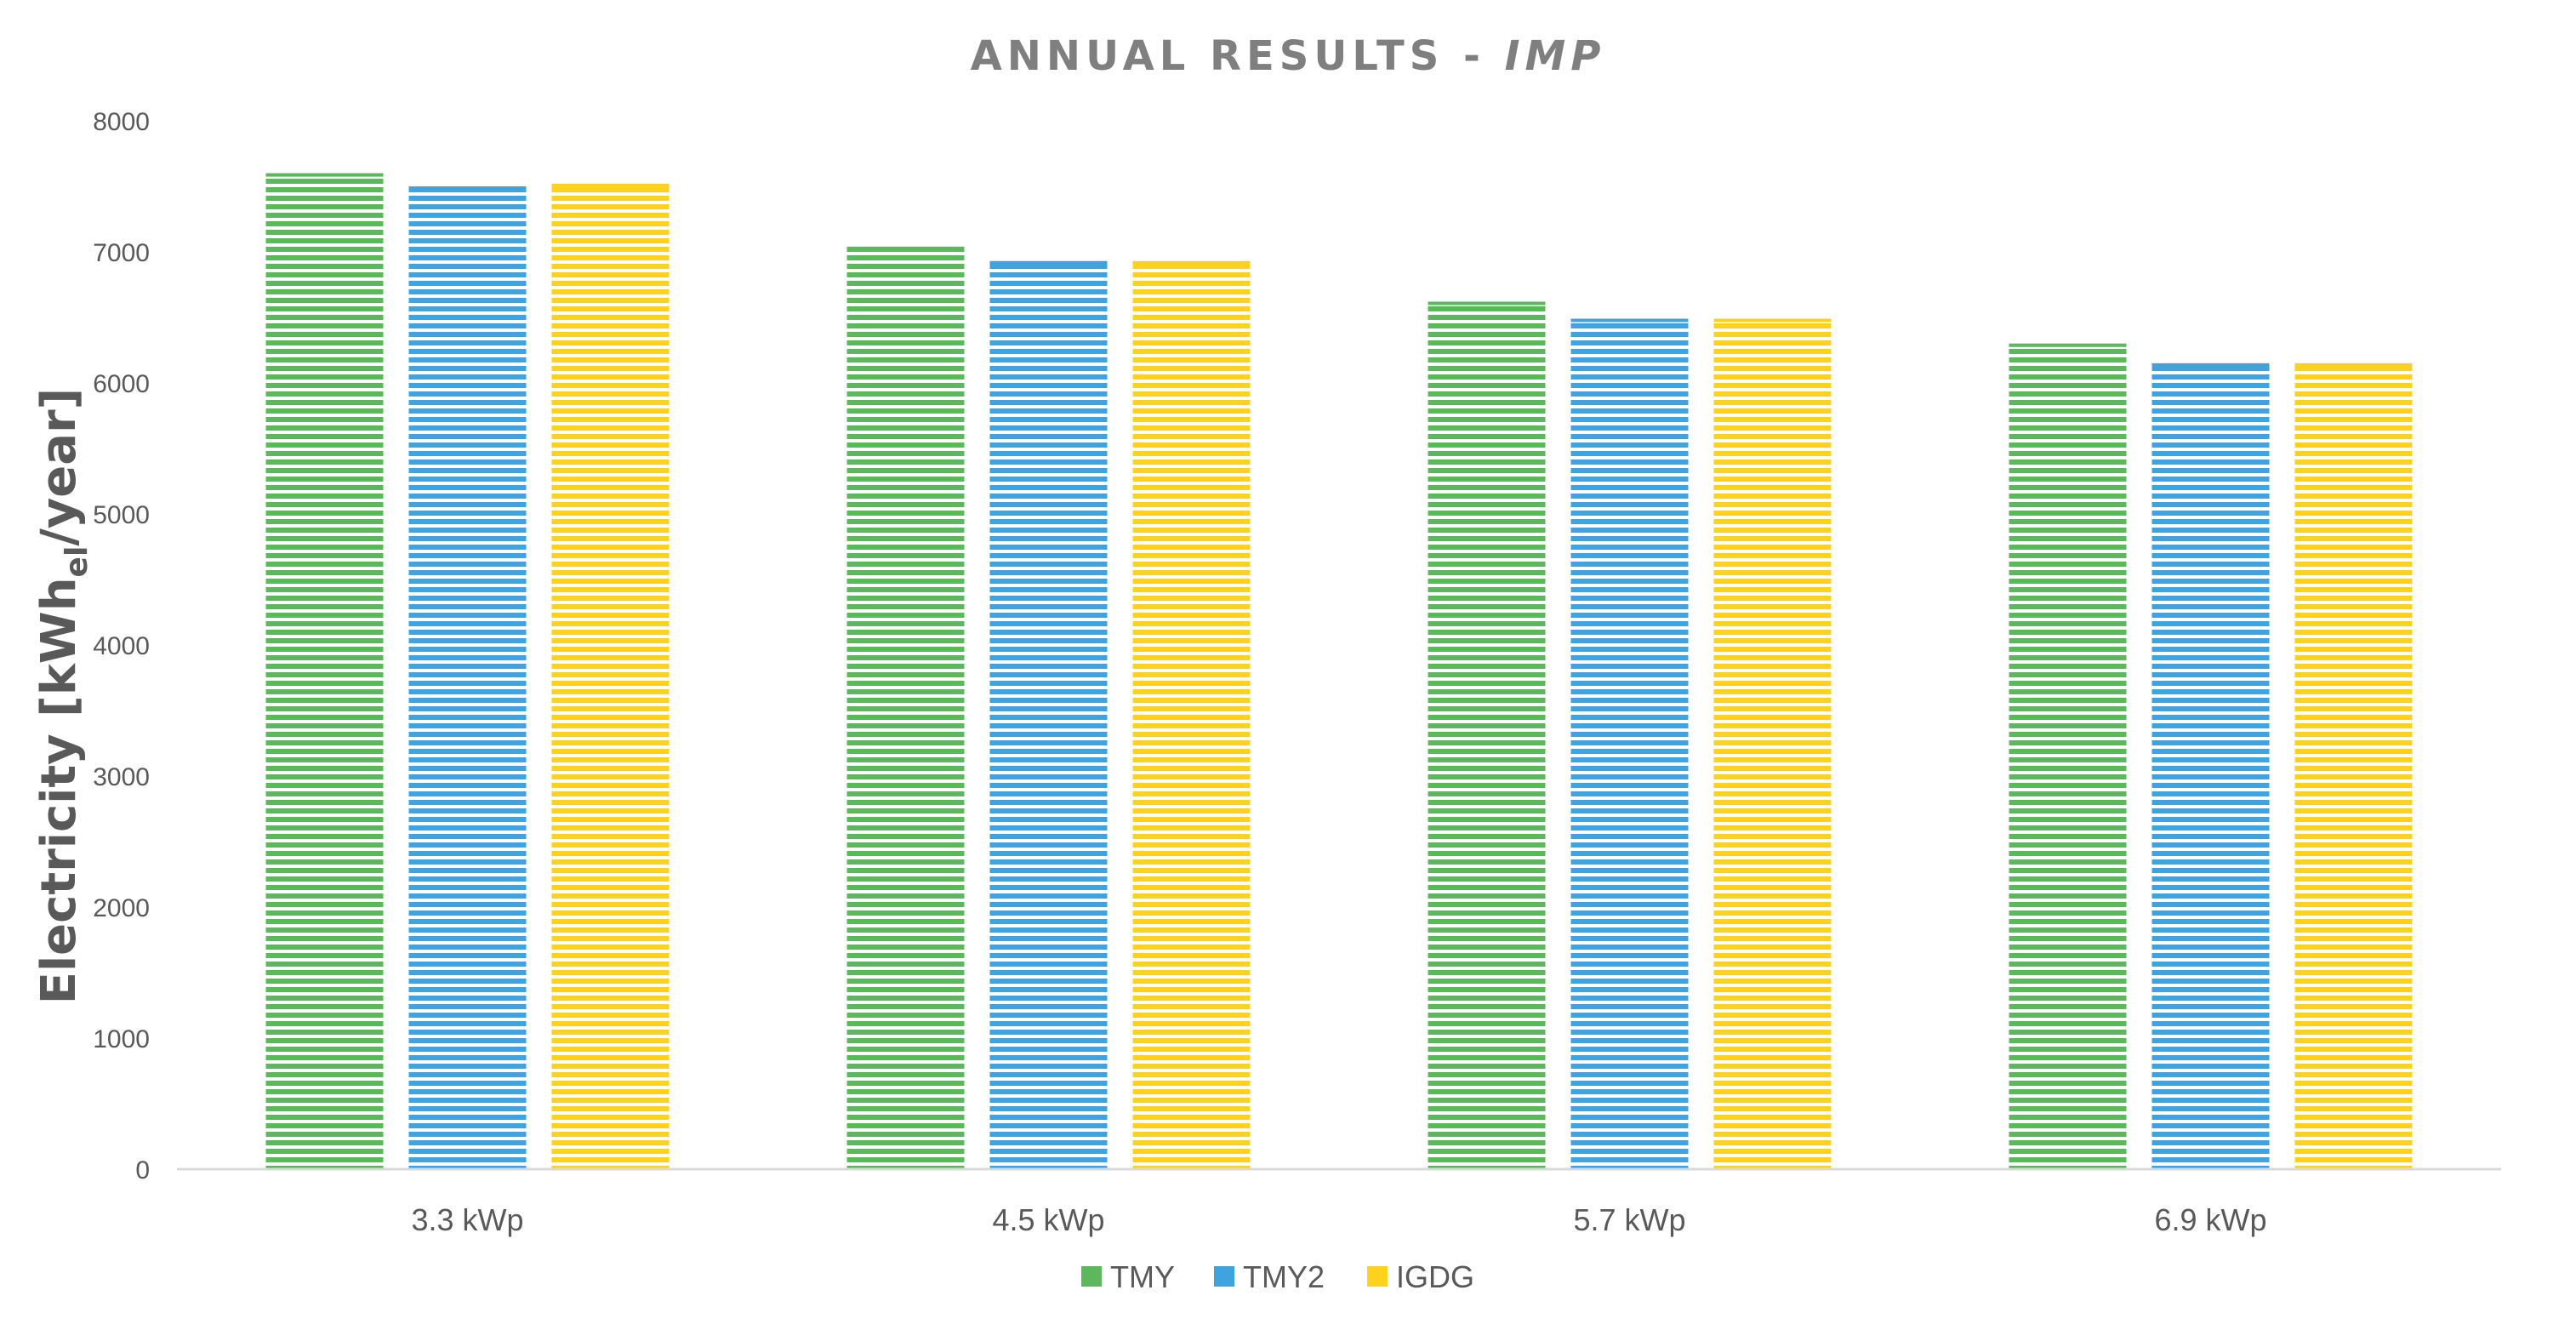 The width and height of the screenshot is (2576, 1330). Describe the element at coordinates (2210, 1219) in the screenshot. I see `x-tick-label: 6.9 kWp` at that location.